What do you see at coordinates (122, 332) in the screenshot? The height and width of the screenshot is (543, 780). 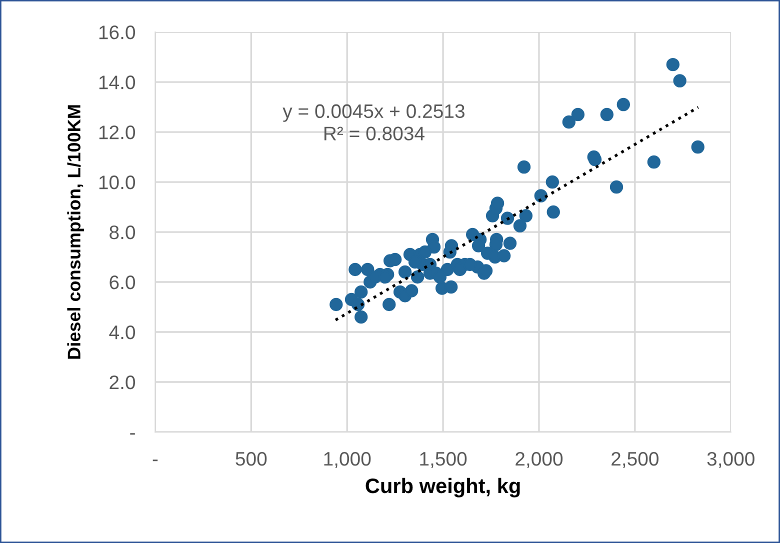 I see `y-tick-label: 4.0` at bounding box center [122, 332].